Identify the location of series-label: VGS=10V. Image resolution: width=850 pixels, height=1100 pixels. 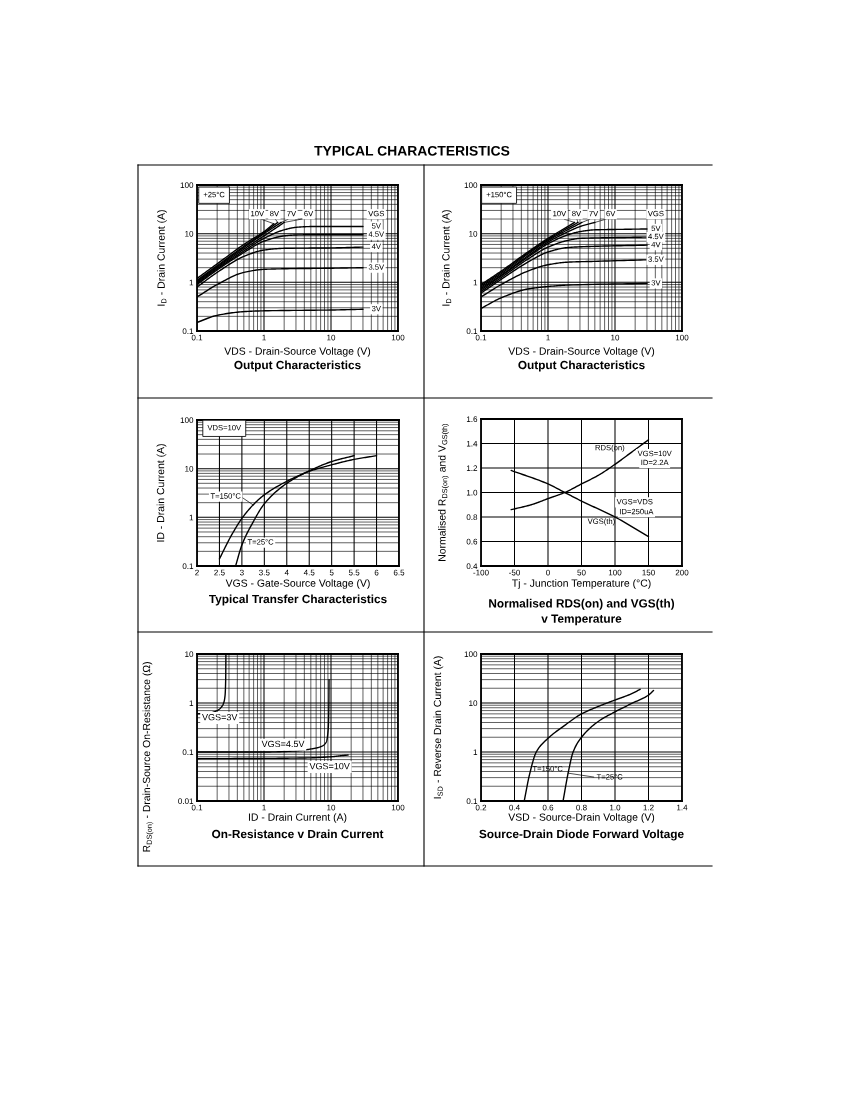
(329, 766).